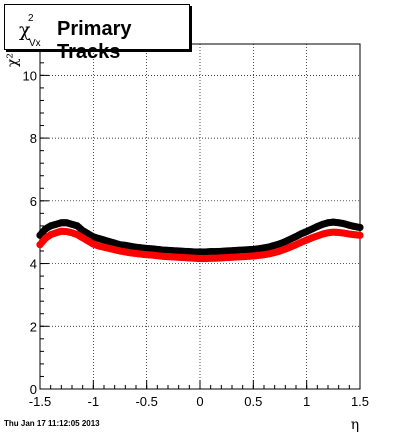 Image resolution: width=400 pixels, height=433 pixels. Describe the element at coordinates (199, 401) in the screenshot. I see `x-tick-label: 0` at that location.